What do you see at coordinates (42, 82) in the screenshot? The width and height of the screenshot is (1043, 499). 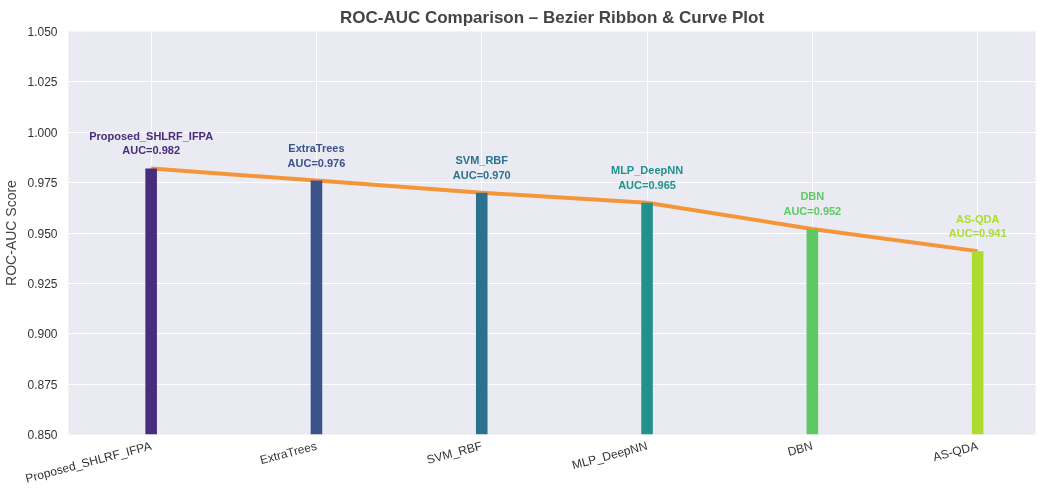 I see `y-tick-label: 1.025` at bounding box center [42, 82].